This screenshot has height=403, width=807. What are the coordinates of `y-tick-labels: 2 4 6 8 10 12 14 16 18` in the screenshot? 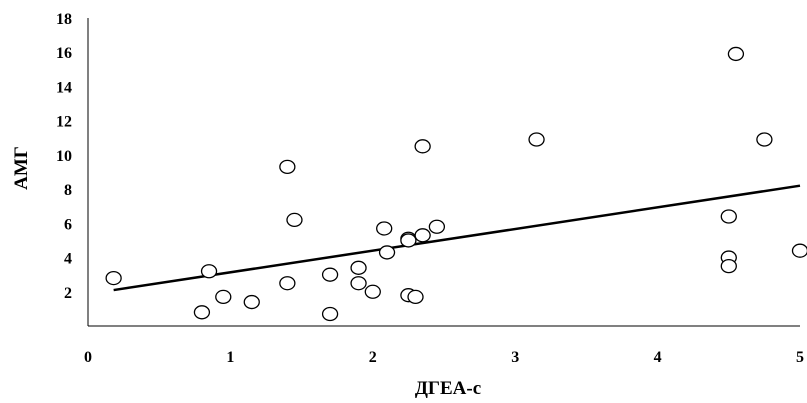 It's located at (64, 156).